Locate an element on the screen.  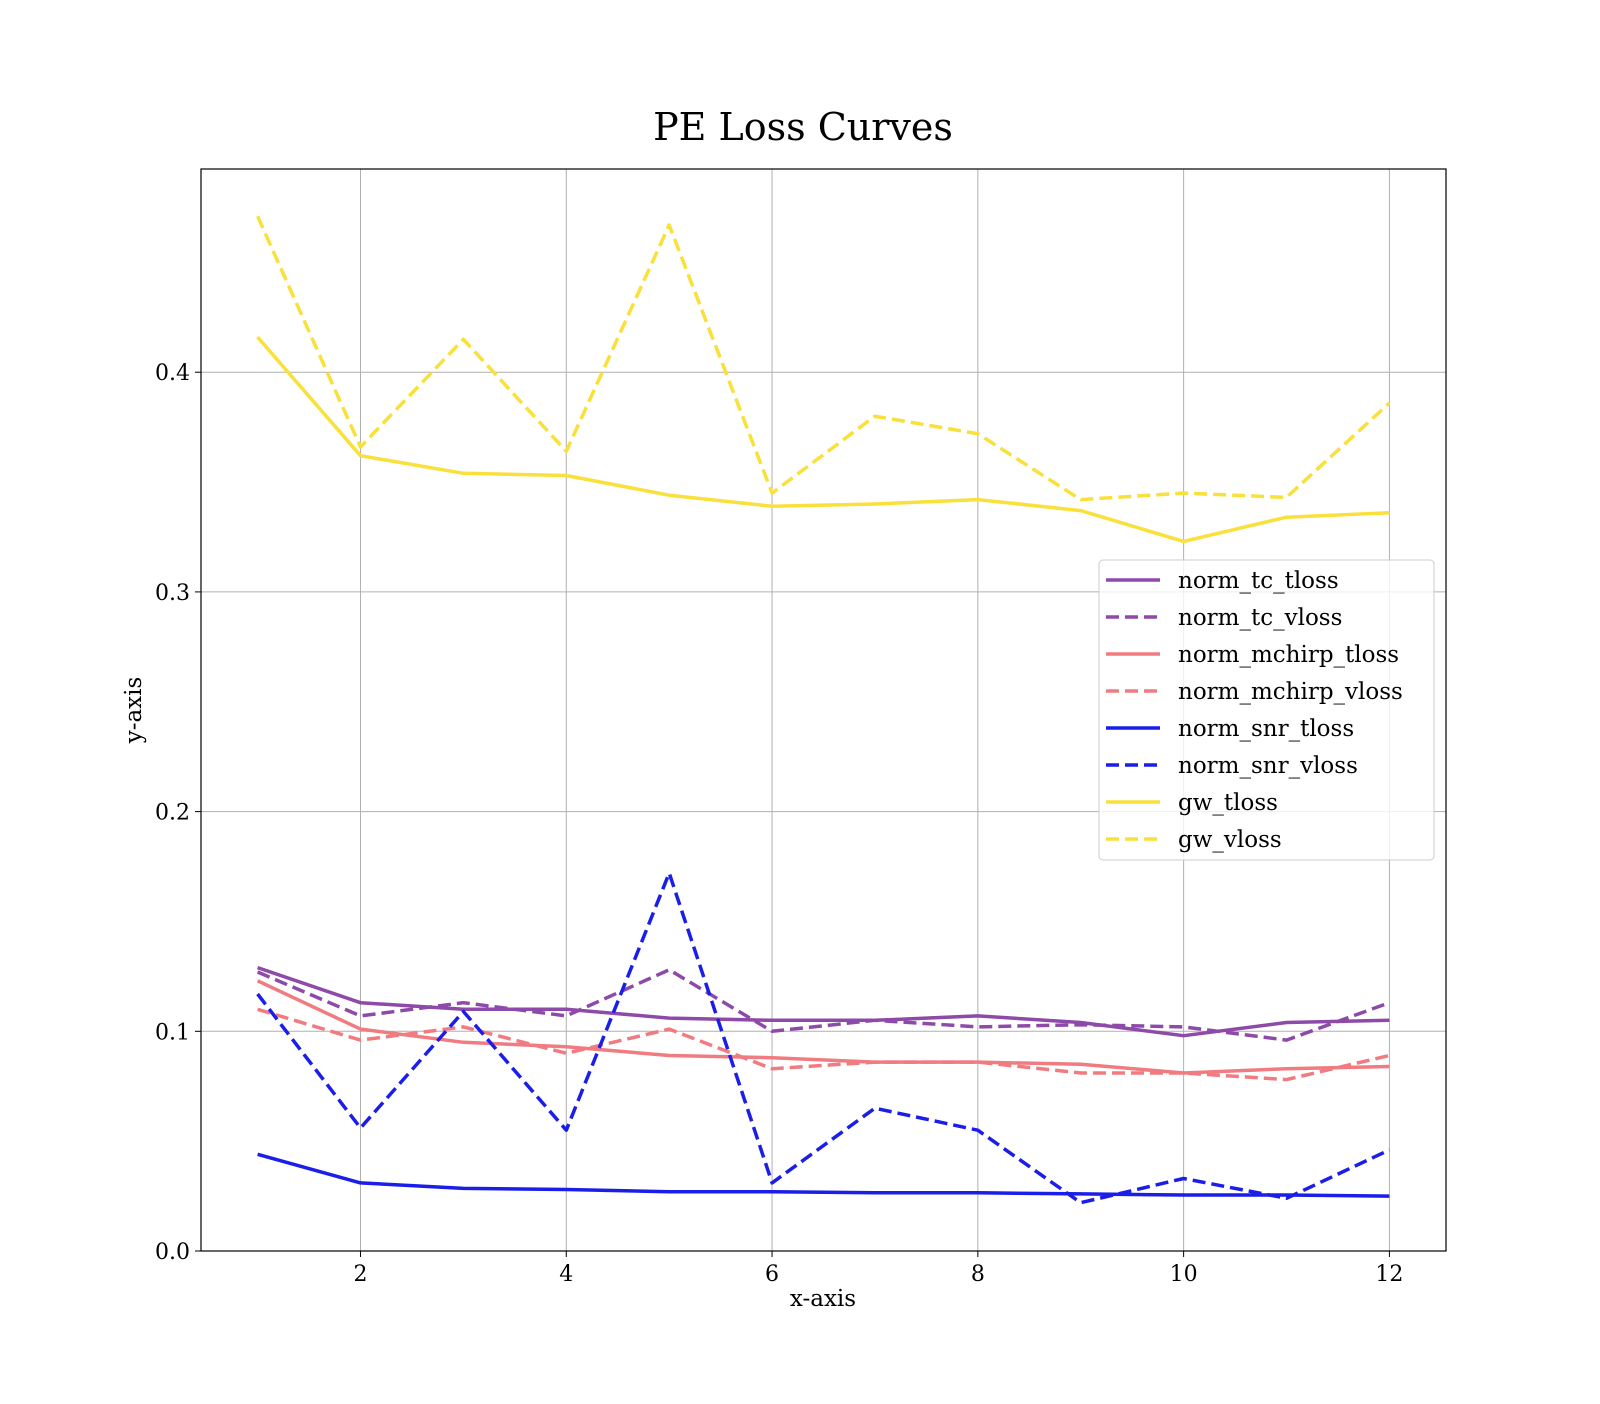
series-line-gw-vloss is located at coordinates (823, 358).